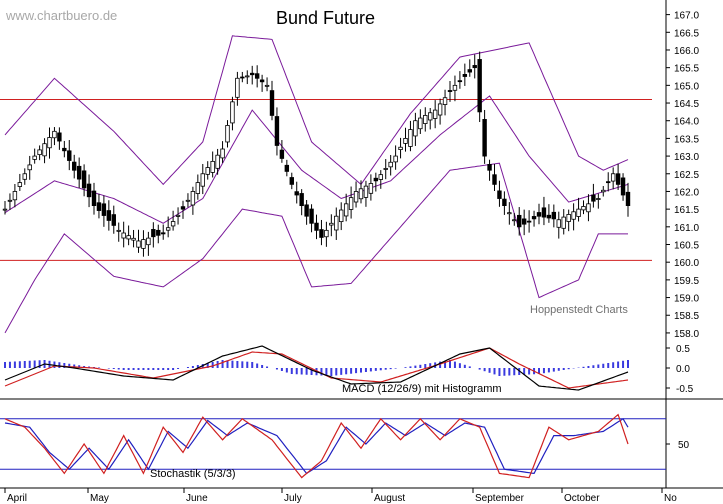 Image resolution: width=723 pixels, height=504 pixels. Describe the element at coordinates (686, 192) in the screenshot. I see `y-tick-label: 162.0` at that location.